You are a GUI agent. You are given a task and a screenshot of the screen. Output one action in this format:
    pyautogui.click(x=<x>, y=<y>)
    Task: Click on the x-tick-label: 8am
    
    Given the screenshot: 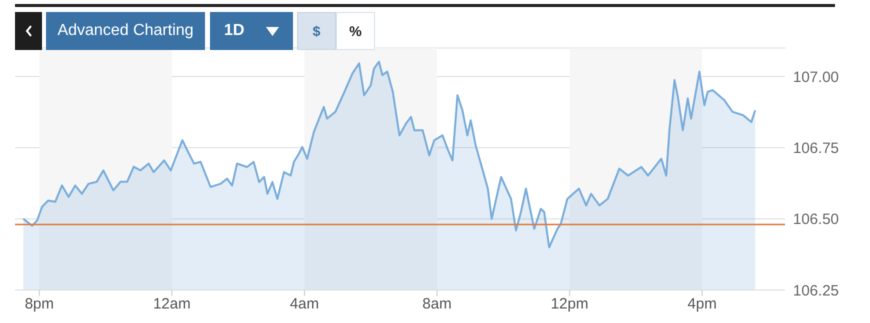 What is the action you would take?
    pyautogui.click(x=437, y=304)
    